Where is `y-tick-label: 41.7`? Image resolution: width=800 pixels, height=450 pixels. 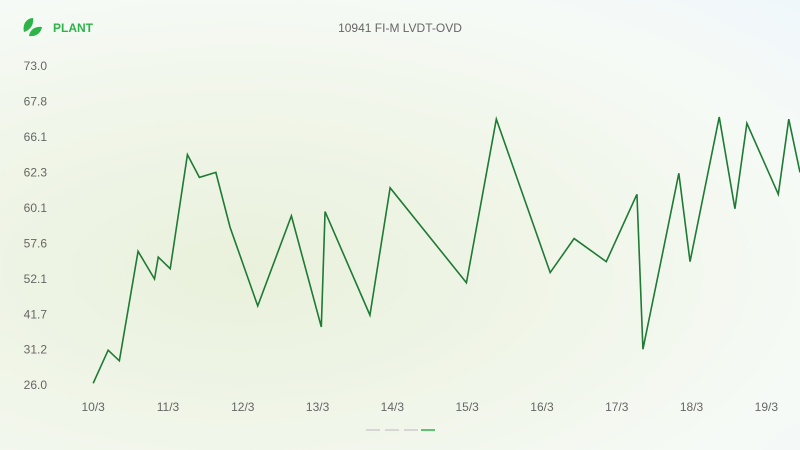
y-tick-label: 41.7 is located at coordinates (36, 314).